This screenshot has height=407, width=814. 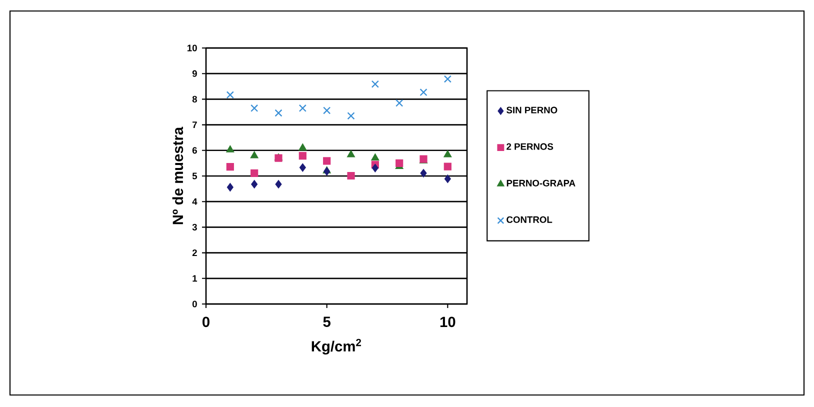 I want to click on y-tick-label: 3, so click(x=194, y=227).